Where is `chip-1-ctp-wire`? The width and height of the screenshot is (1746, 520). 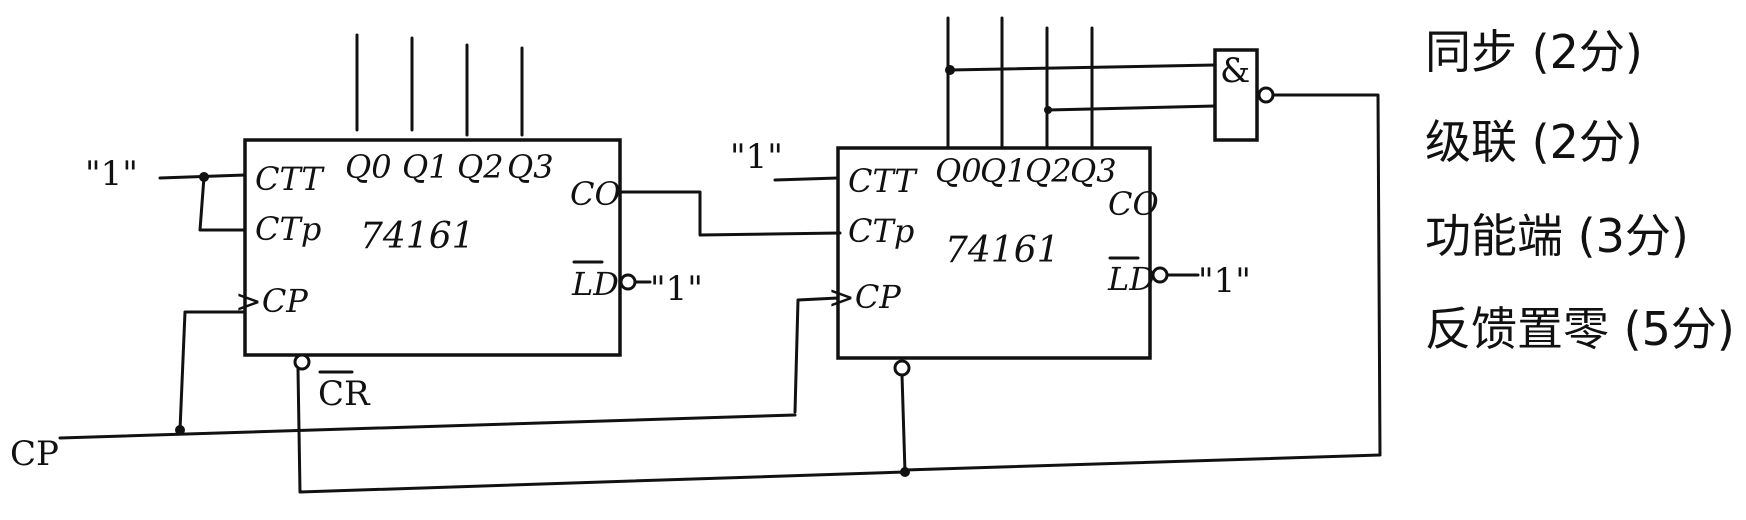
chip-1-ctp-wire is located at coordinates (222, 203).